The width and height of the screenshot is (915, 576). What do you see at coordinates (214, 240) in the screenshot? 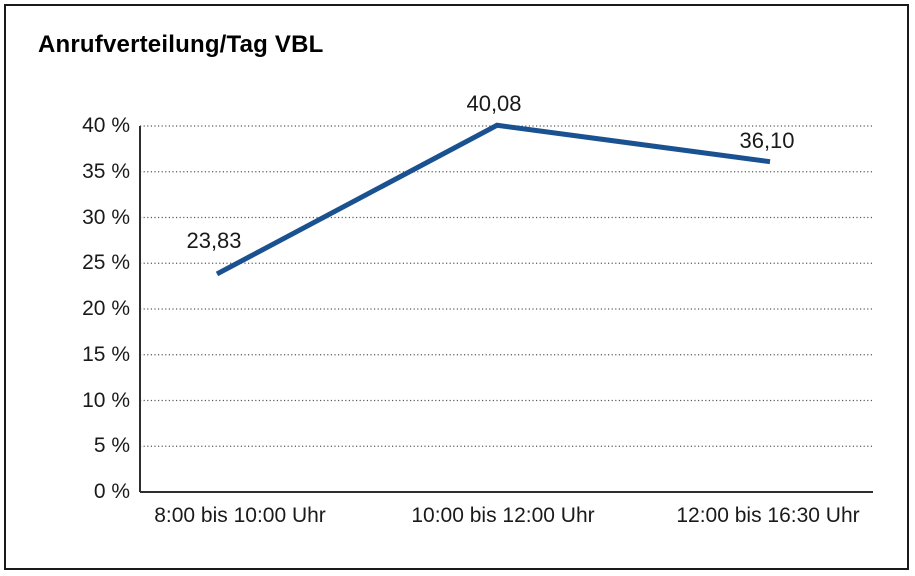
I see `data-point-label: 23,83` at bounding box center [214, 240].